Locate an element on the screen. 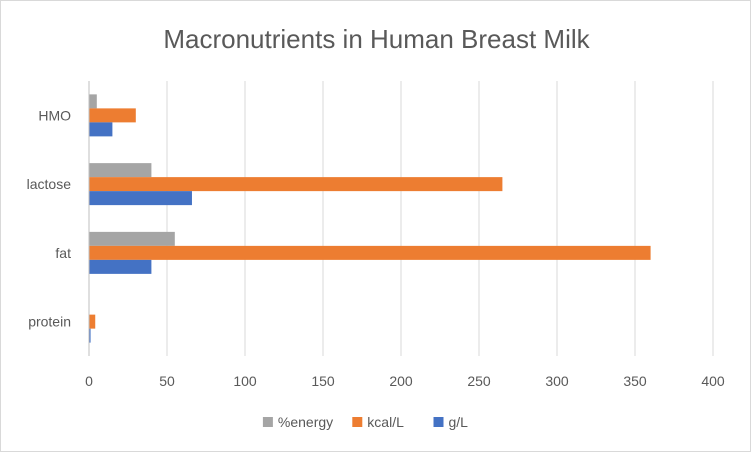  x-tick-label: 100 is located at coordinates (245, 381).